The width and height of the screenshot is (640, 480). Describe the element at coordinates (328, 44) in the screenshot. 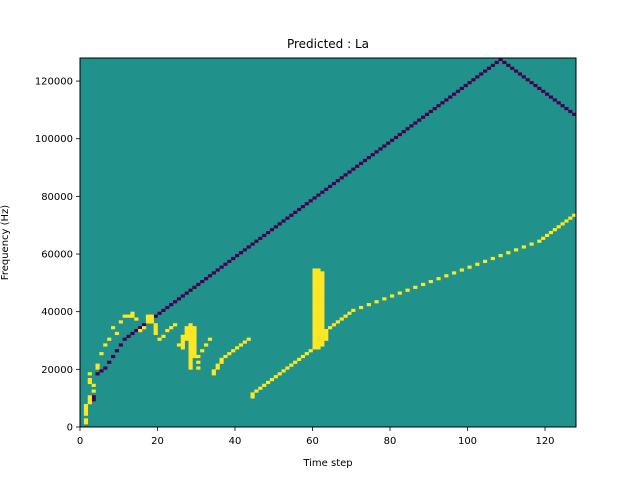

I see `chart-title: Predicted : La` at that location.